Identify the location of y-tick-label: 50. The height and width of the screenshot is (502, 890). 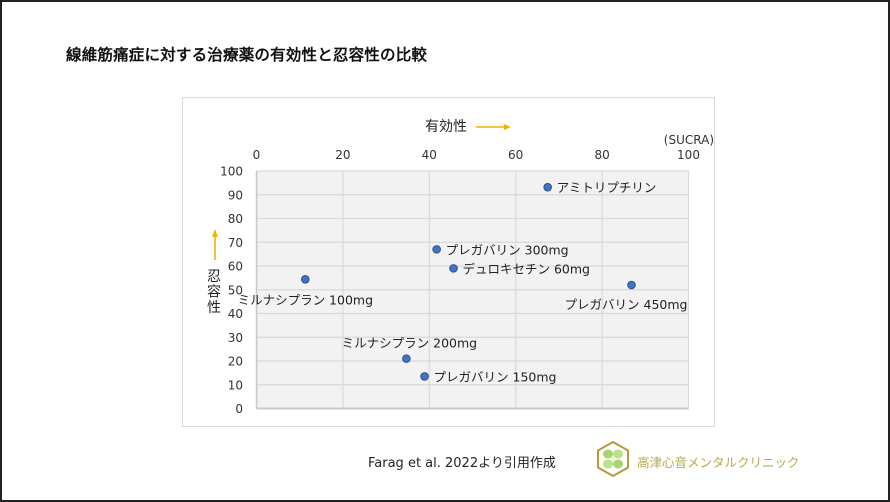
(235, 290).